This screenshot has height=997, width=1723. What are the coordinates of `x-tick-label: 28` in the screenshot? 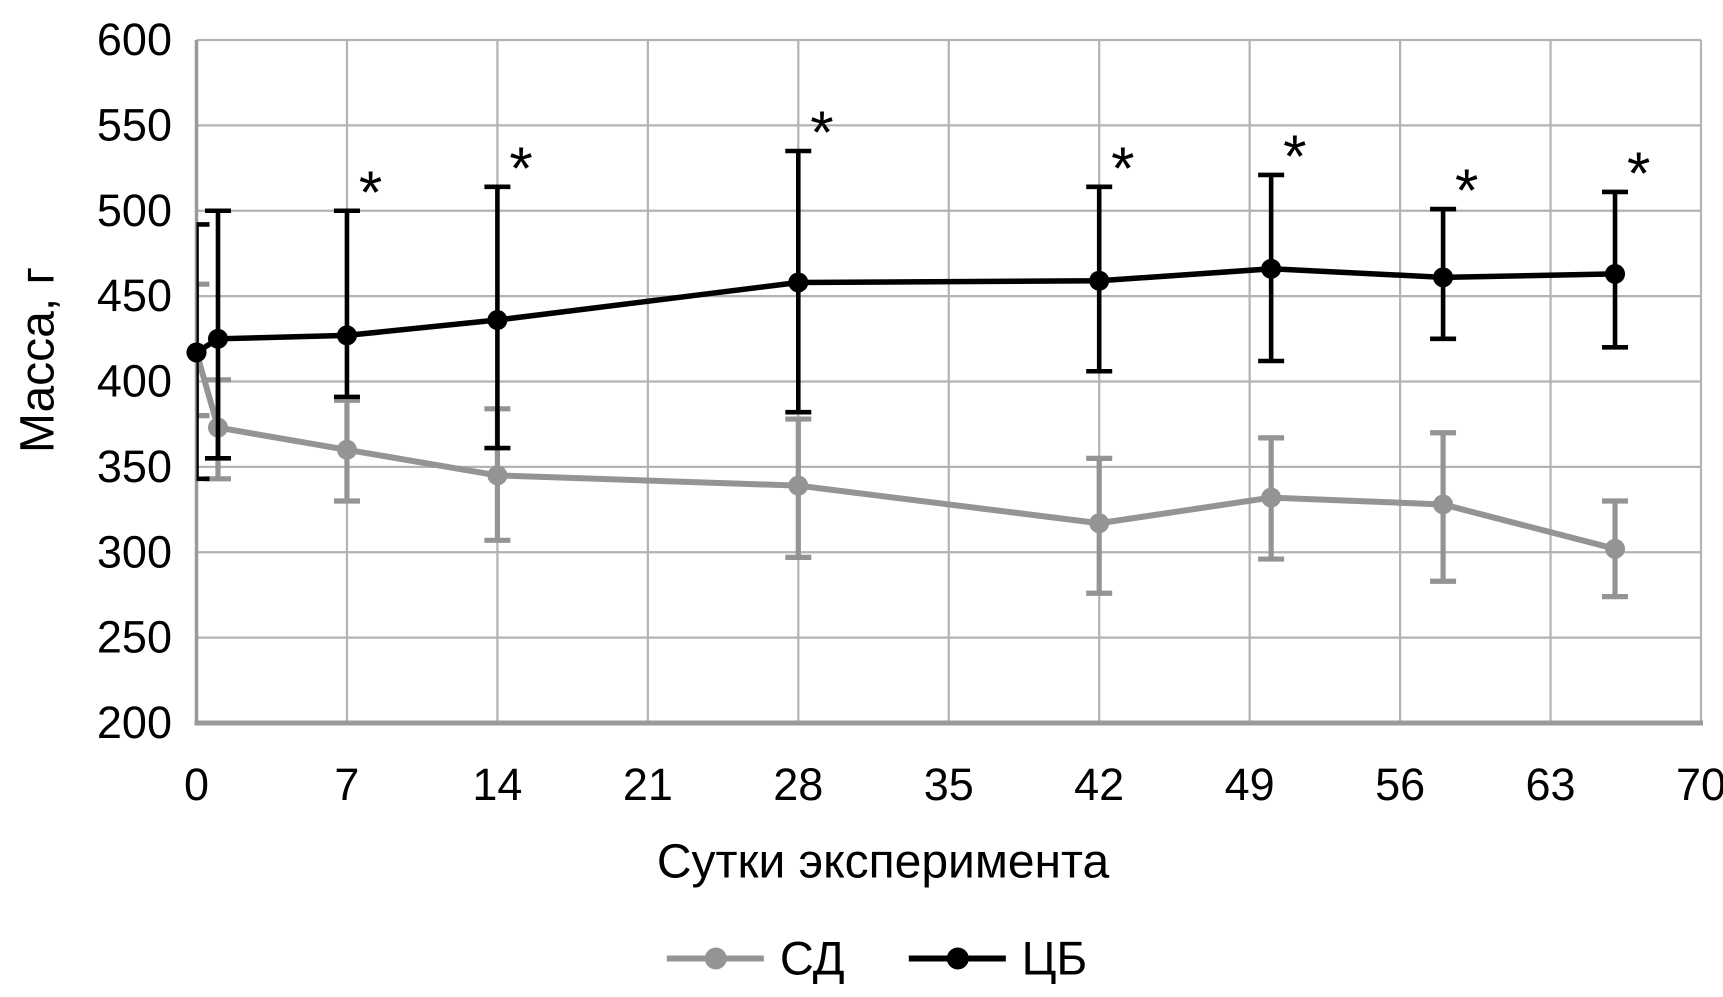 It's located at (798, 784).